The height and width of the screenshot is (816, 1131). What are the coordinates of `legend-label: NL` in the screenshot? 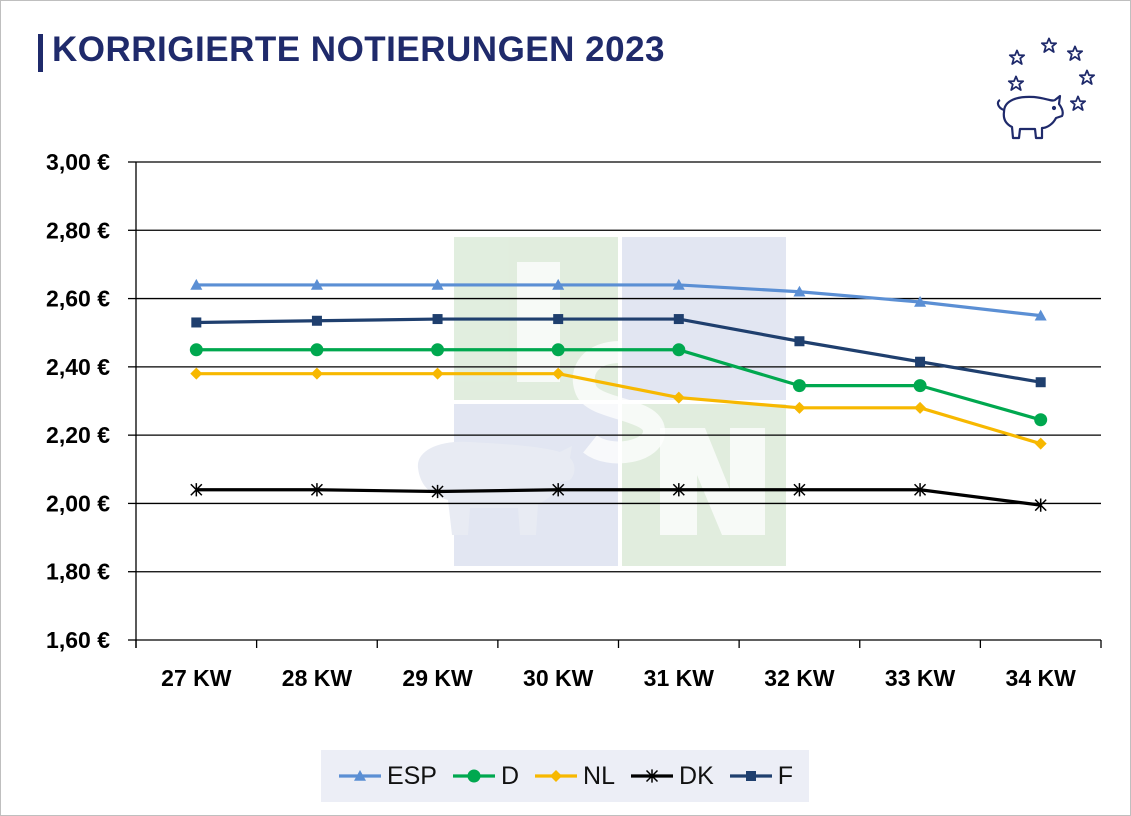 It's located at (599, 775).